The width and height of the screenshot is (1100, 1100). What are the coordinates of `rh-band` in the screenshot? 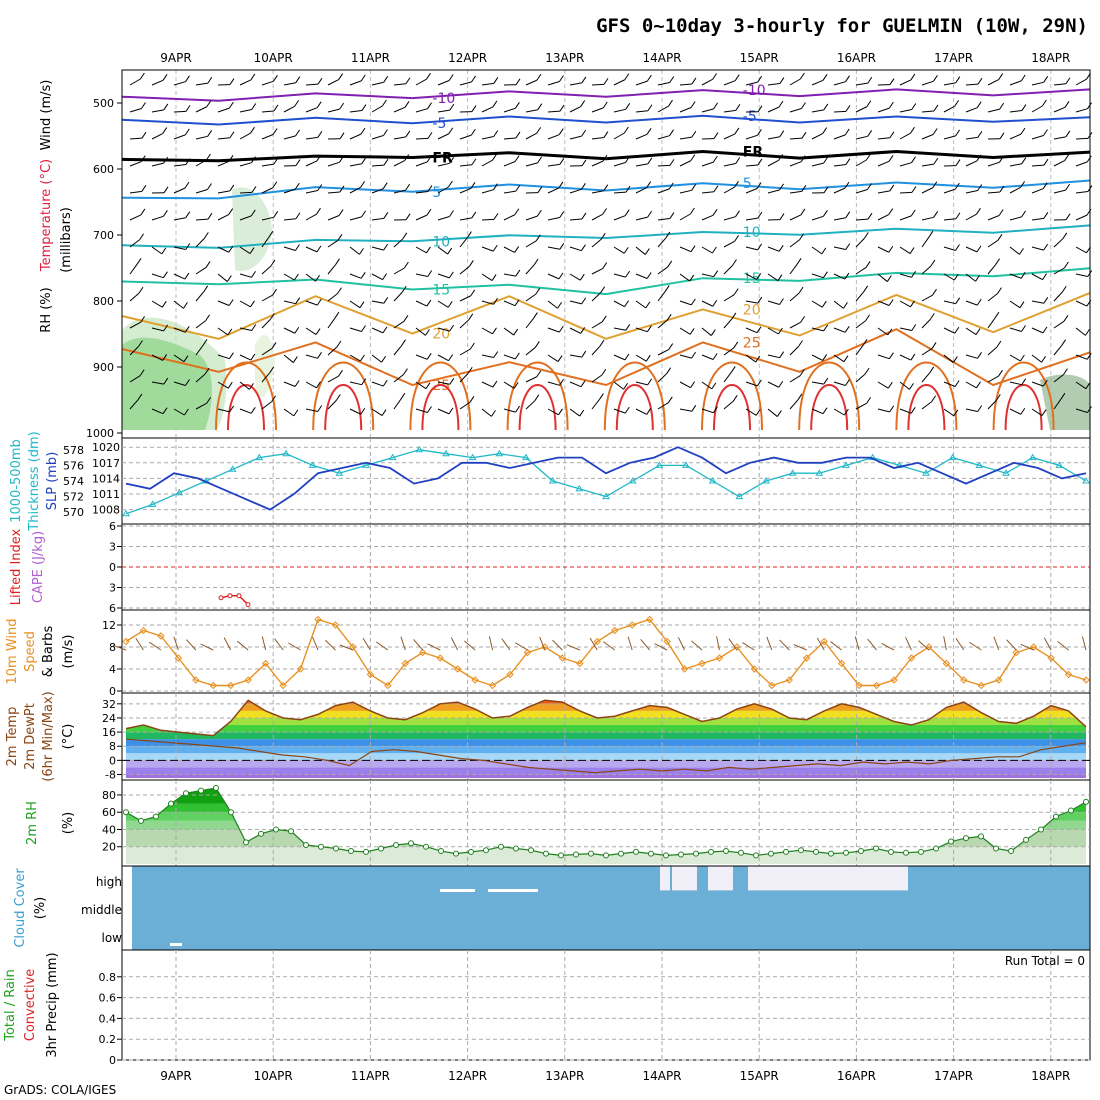 It's located at (606, 825).